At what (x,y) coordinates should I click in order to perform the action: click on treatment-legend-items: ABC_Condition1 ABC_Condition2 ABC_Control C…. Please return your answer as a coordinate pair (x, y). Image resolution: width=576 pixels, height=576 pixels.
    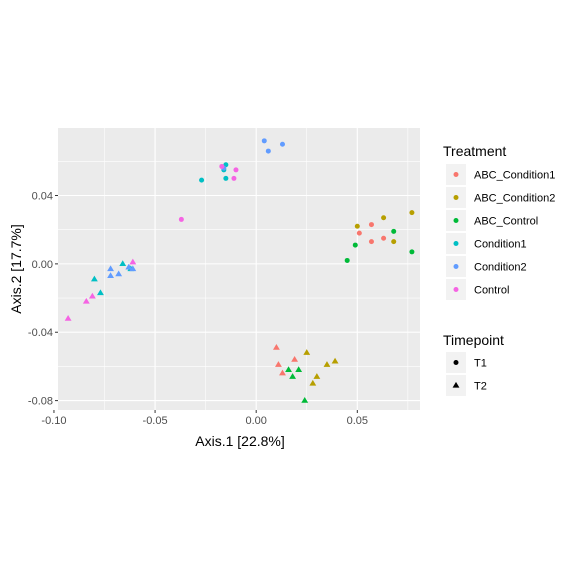
    Looking at the image, I should click on (500, 232).